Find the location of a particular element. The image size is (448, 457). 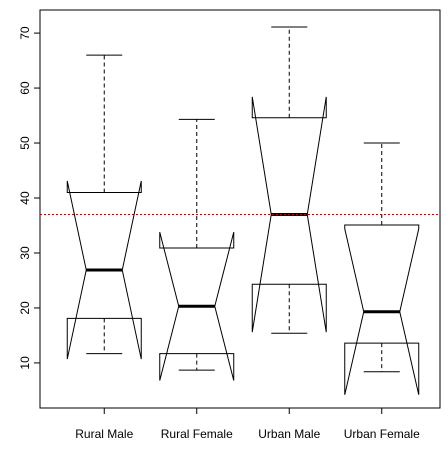

y-tick-label: 20 is located at coordinates (25, 308).